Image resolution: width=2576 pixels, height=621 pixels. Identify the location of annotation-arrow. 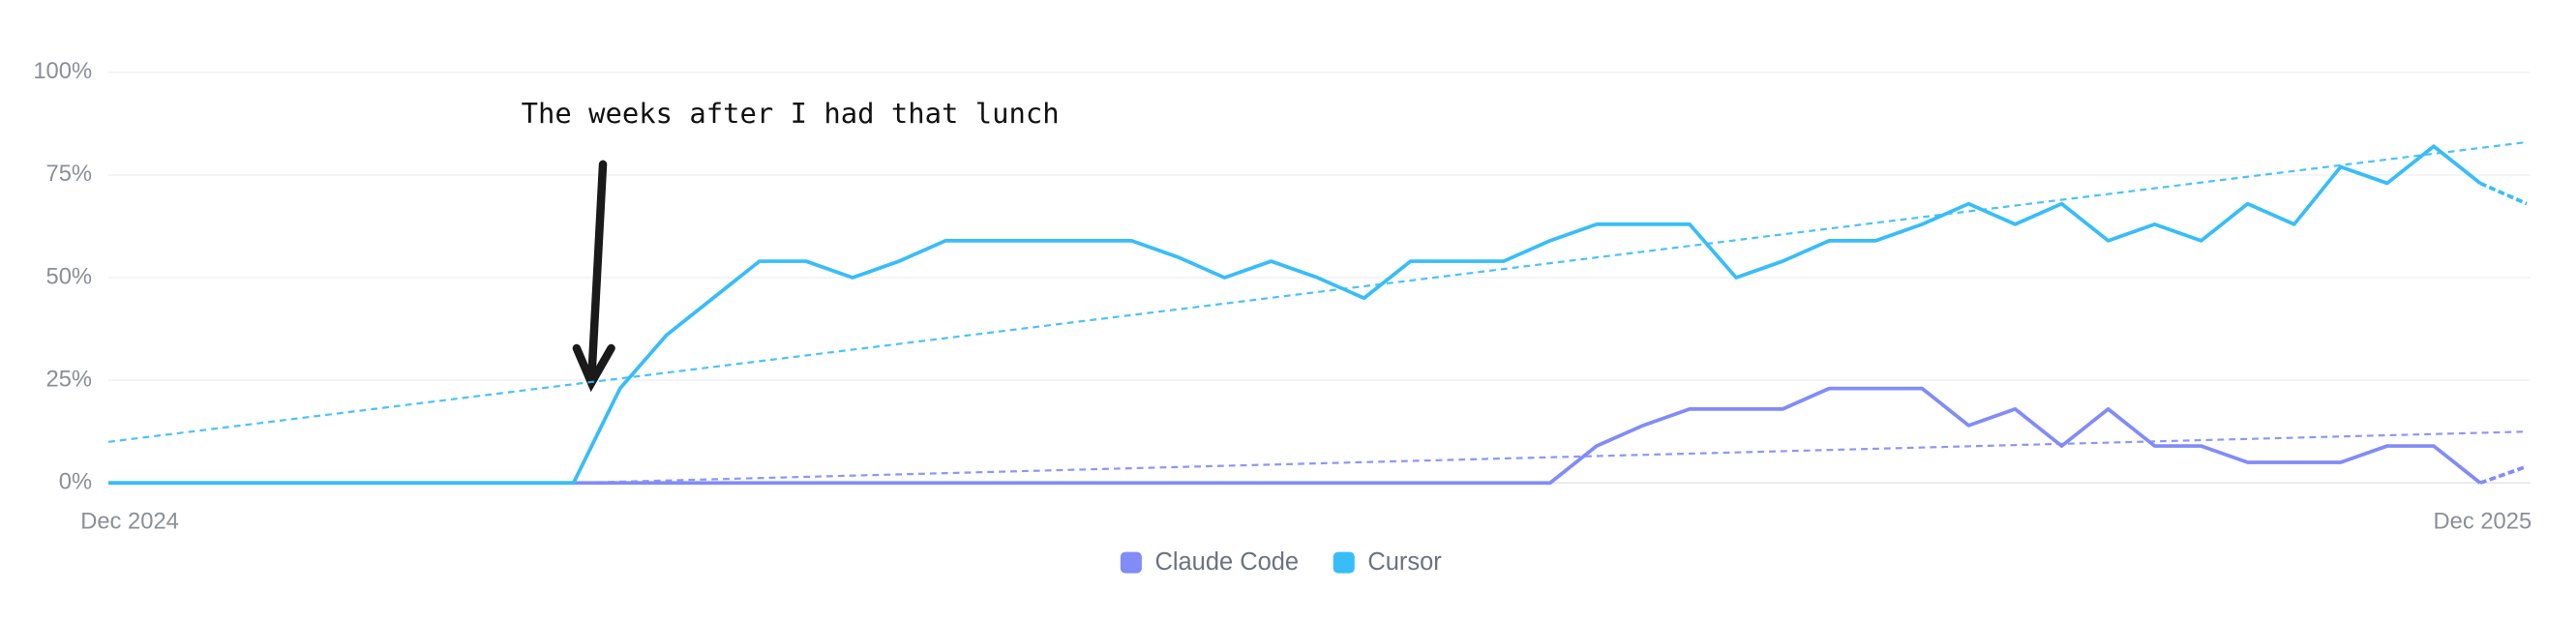
(593, 276).